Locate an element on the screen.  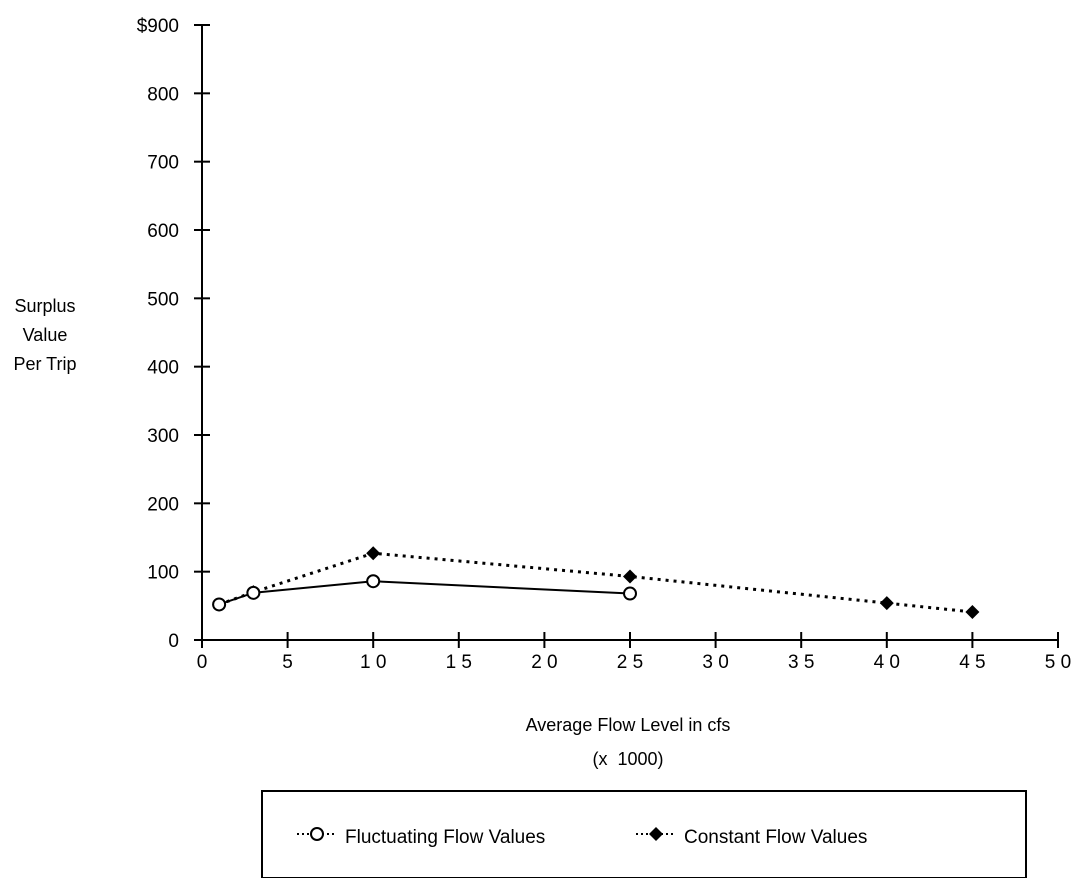
y-tick-label: 400 is located at coordinates (163, 368).